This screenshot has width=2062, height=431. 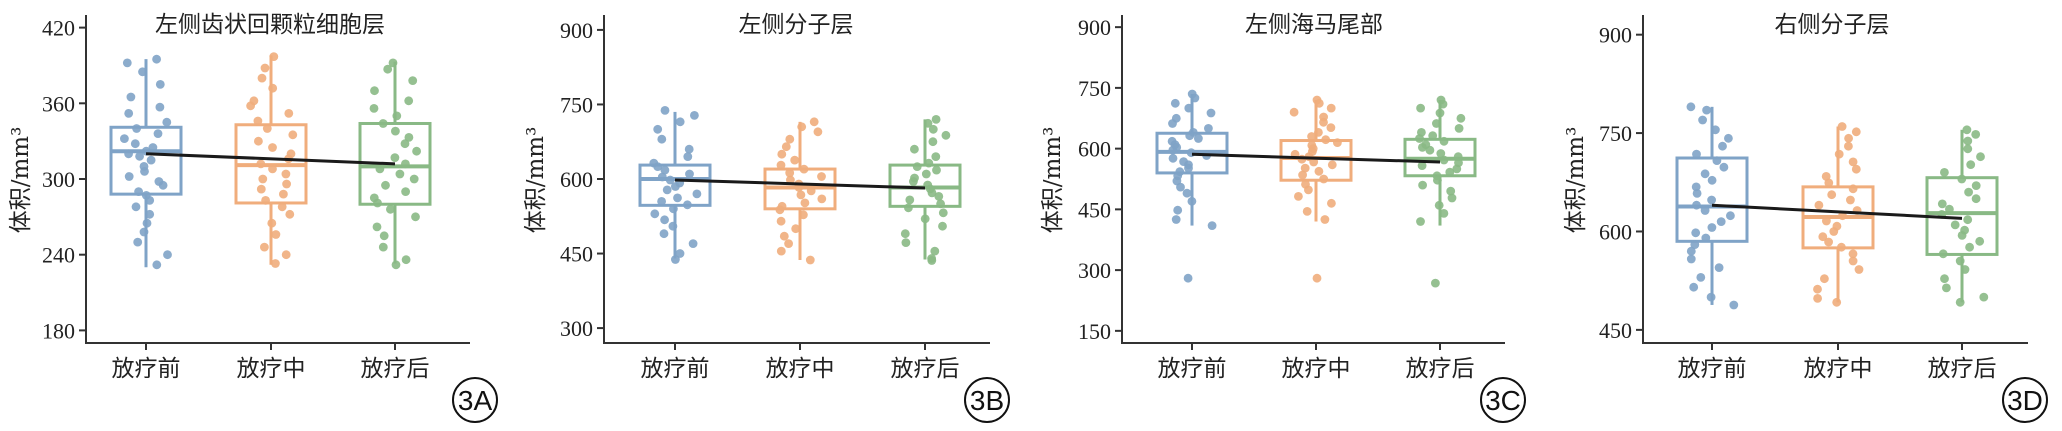 I want to click on box-iqr, so click(x=1712, y=199).